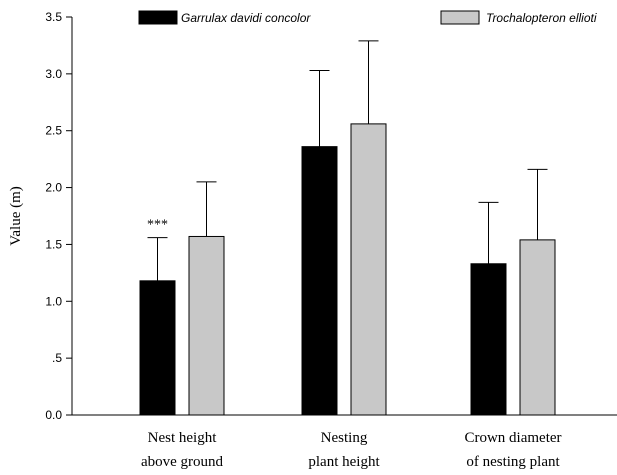 This screenshot has height=475, width=617. I want to click on significance-annotation: ***, so click(157, 225).